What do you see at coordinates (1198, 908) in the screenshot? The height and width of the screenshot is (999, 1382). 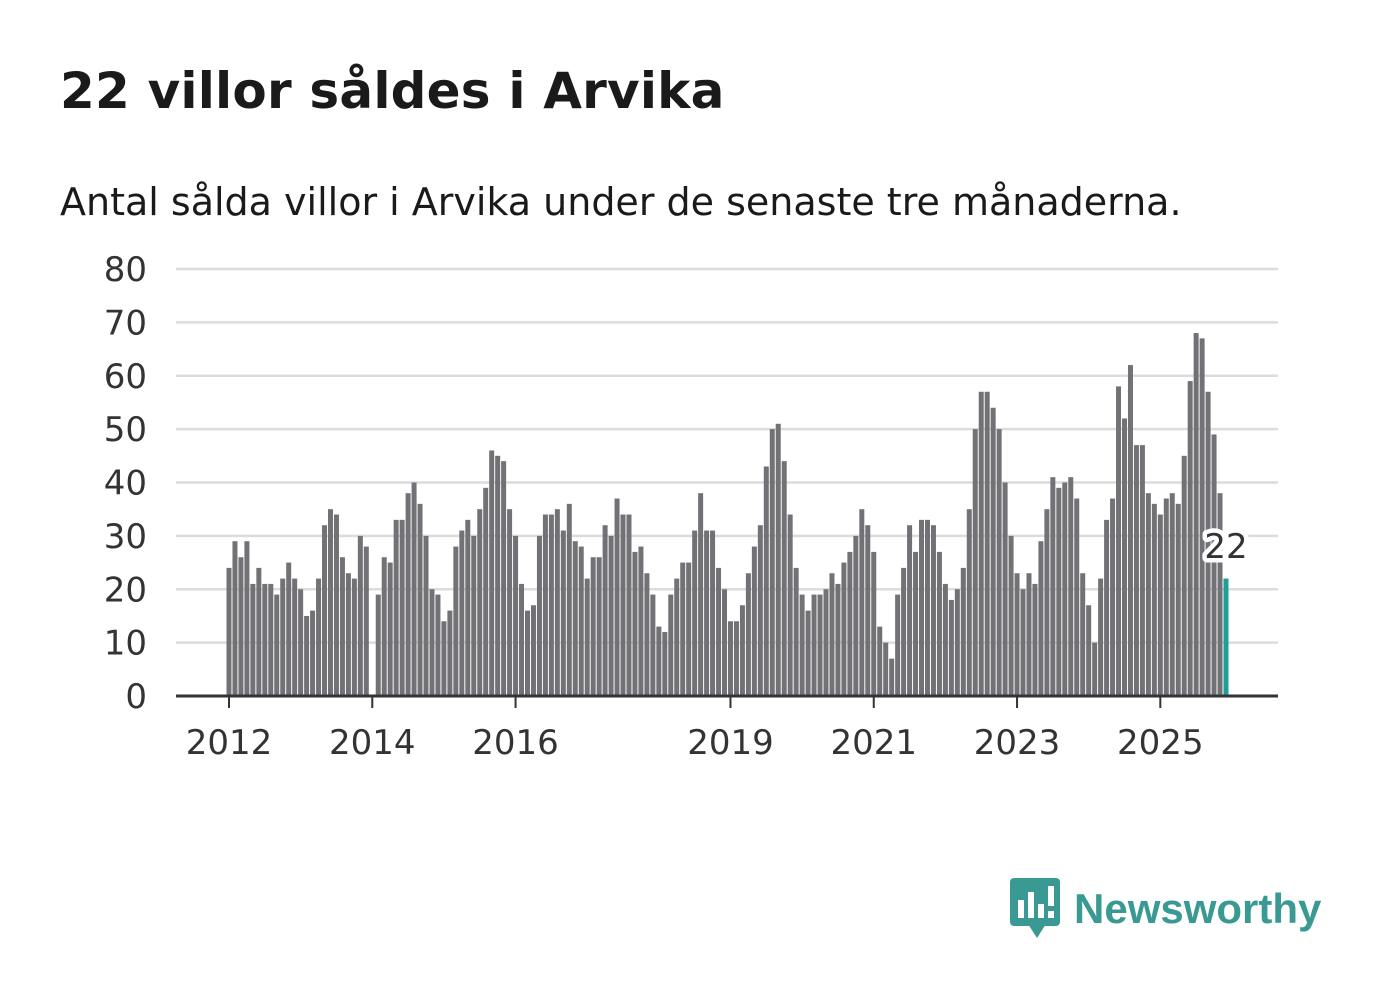 I see `brand-name: Newsworthy` at bounding box center [1198, 908].